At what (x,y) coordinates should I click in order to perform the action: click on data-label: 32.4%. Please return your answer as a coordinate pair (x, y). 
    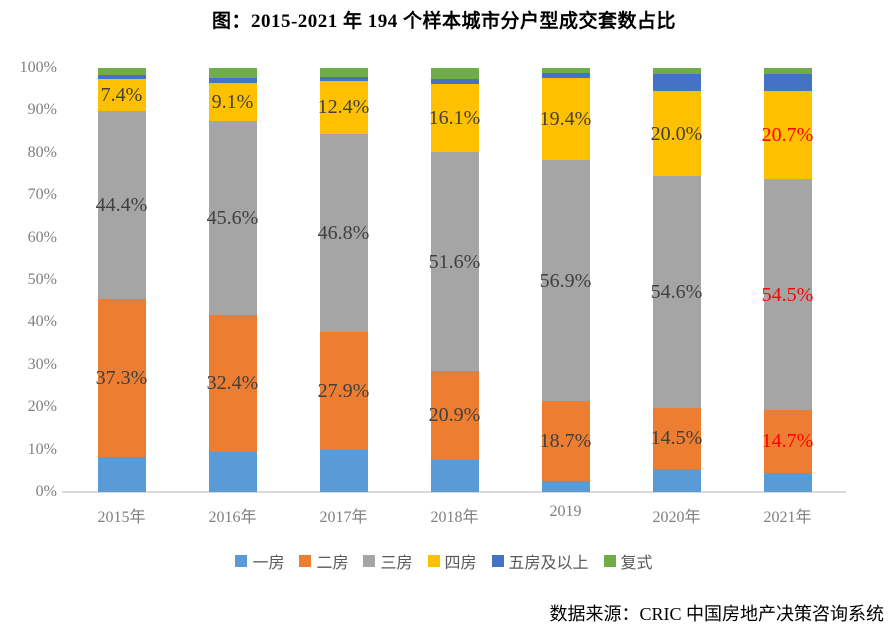
    Looking at the image, I should click on (232, 383).